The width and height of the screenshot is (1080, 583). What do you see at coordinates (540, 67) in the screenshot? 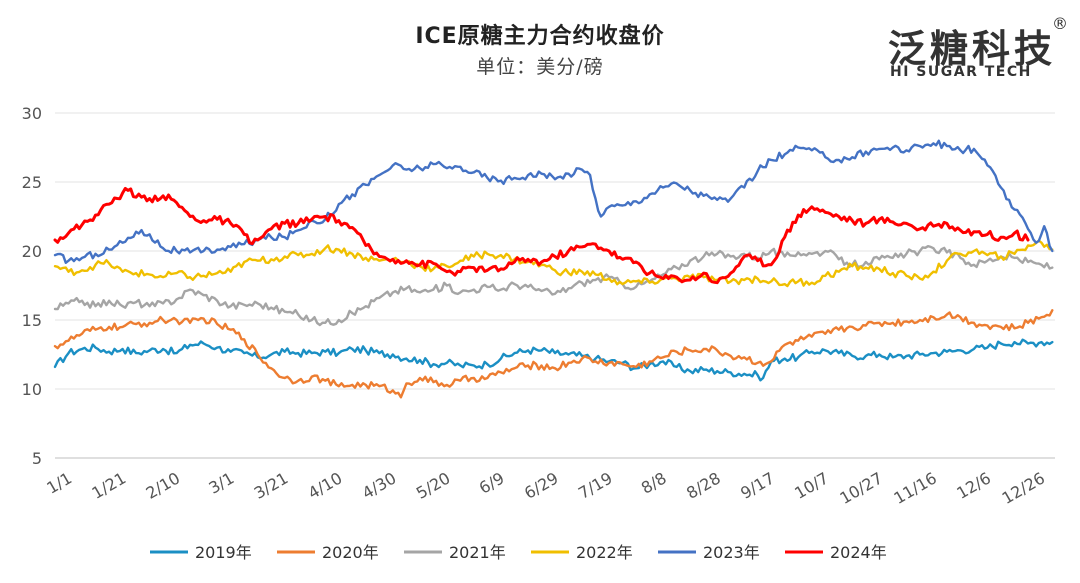
I see `chart-subtitle: 单位：美分/磅` at bounding box center [540, 67].